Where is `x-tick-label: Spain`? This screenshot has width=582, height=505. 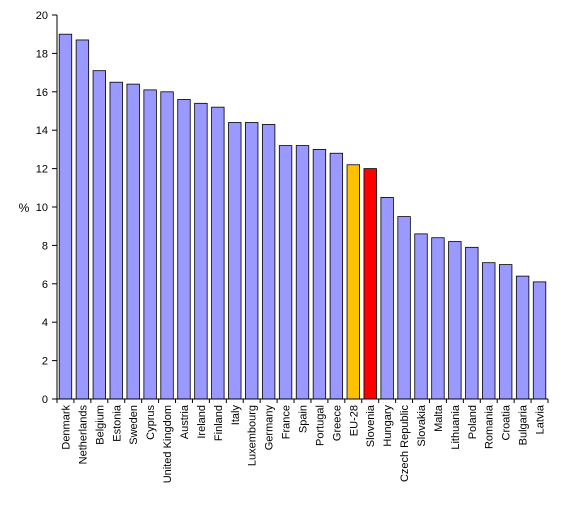 x-tick-label: Spain is located at coordinates (304, 419).